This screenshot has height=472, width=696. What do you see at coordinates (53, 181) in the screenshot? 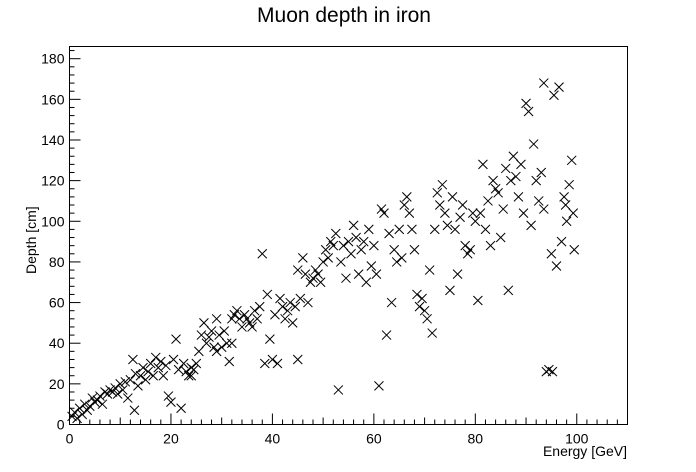
I see `y-tick-label: 120` at bounding box center [53, 181].